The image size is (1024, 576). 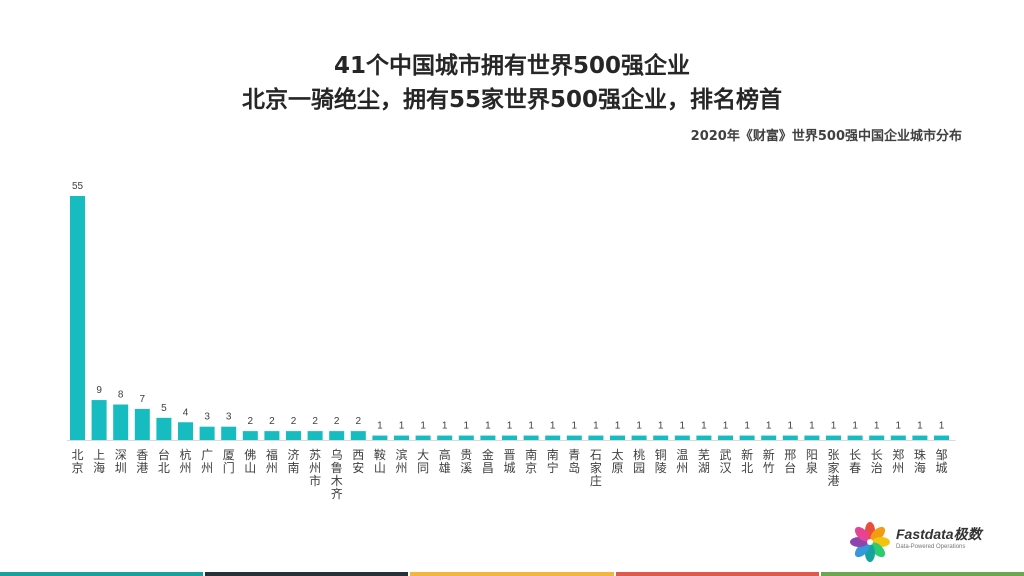 What do you see at coordinates (164, 461) in the screenshot?
I see `x-tick-label: 台北` at bounding box center [164, 461].